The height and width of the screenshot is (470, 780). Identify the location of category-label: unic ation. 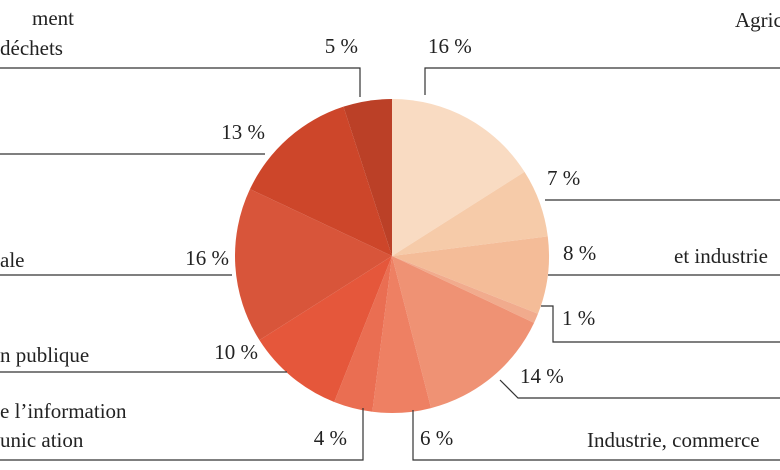
(42, 440).